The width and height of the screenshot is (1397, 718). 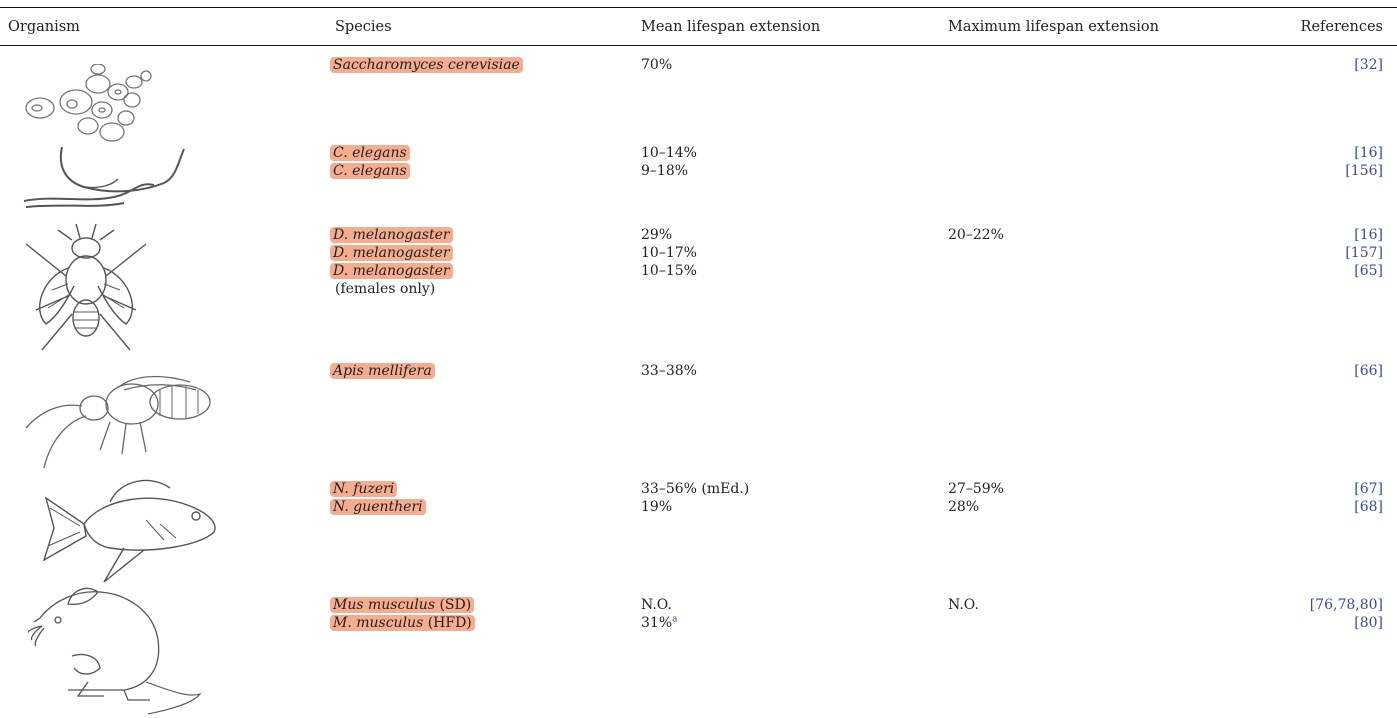 What do you see at coordinates (976, 489) in the screenshot?
I see `max-value: 27–59%` at bounding box center [976, 489].